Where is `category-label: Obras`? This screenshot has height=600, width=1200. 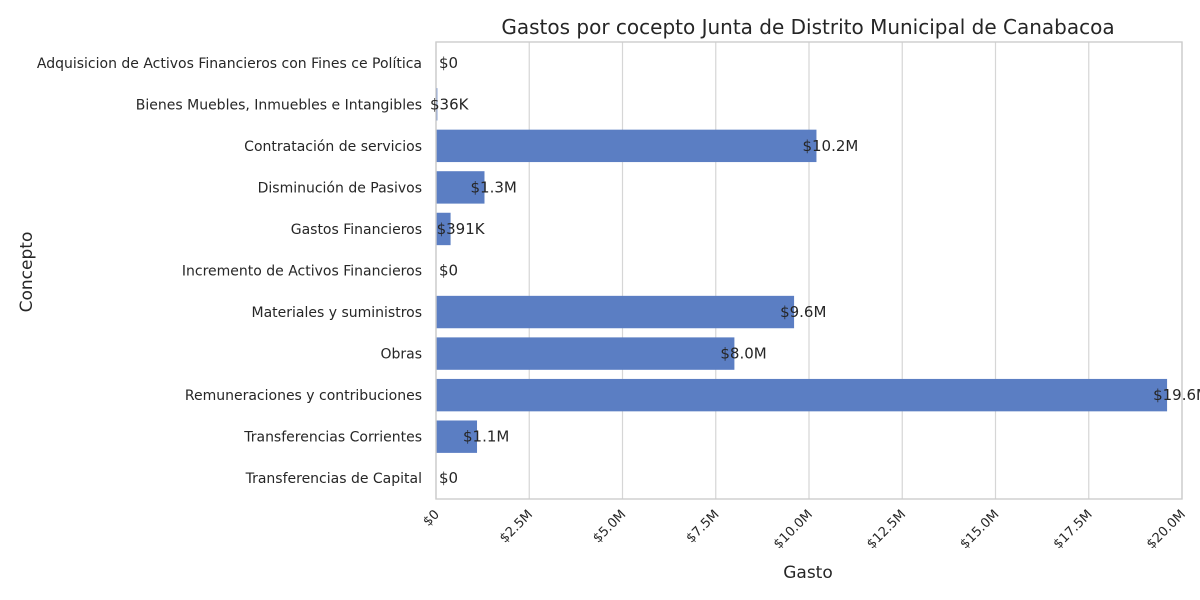 category-label: Obras is located at coordinates (401, 355).